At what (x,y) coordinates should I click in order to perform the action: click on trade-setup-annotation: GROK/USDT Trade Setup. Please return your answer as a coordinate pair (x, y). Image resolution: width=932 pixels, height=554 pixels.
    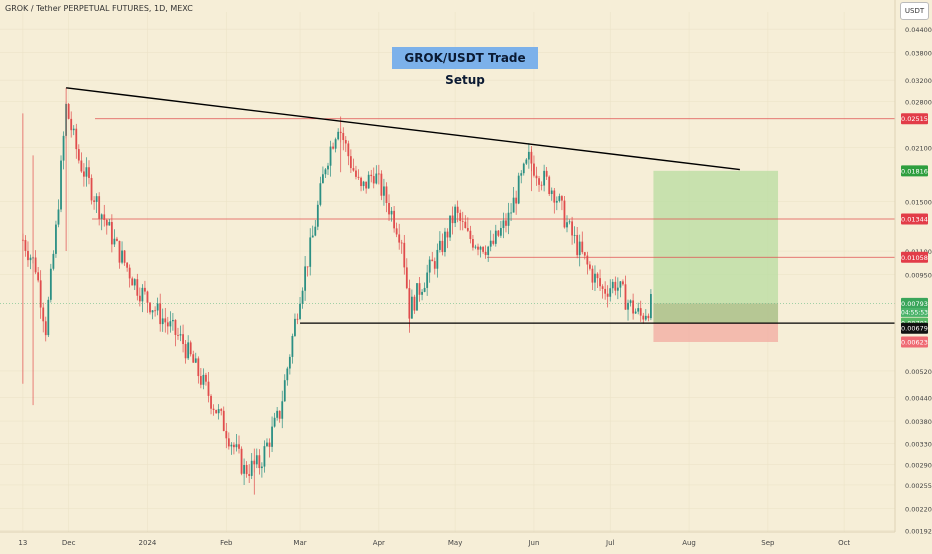
    Looking at the image, I should click on (465, 67).